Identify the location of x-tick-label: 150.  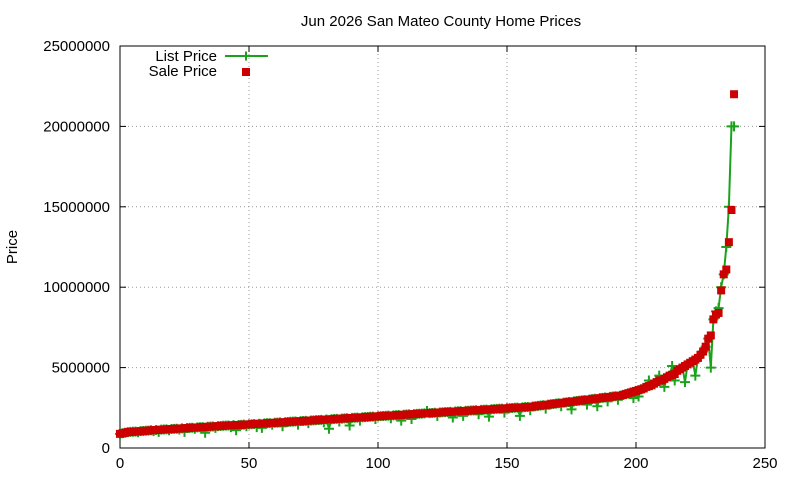
(506, 463).